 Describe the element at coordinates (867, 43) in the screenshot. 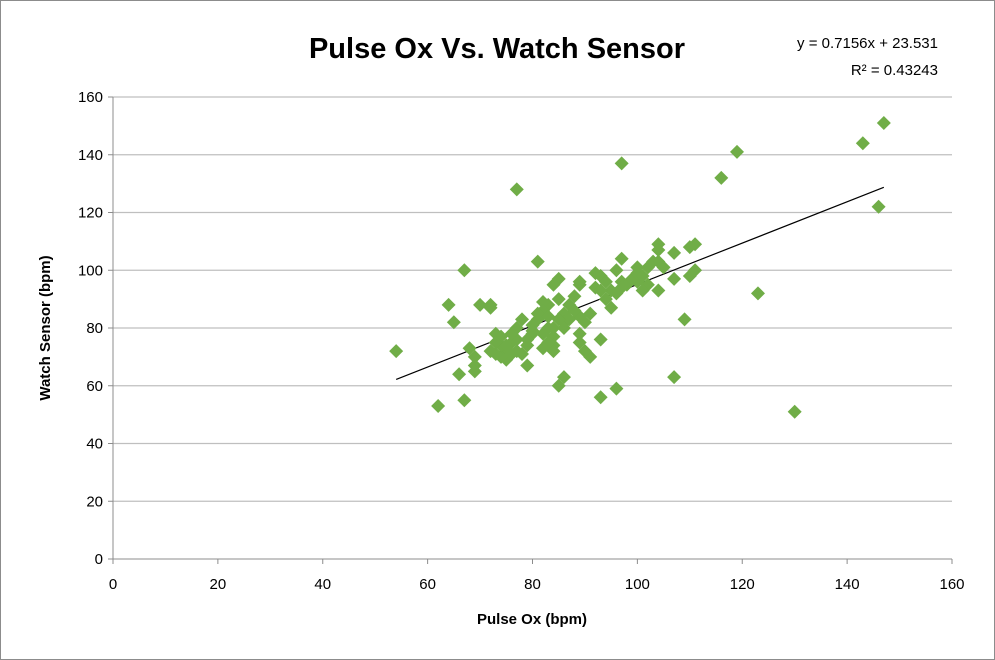

I see `trendline-equation: y = 0.7156x + 23.531` at that location.